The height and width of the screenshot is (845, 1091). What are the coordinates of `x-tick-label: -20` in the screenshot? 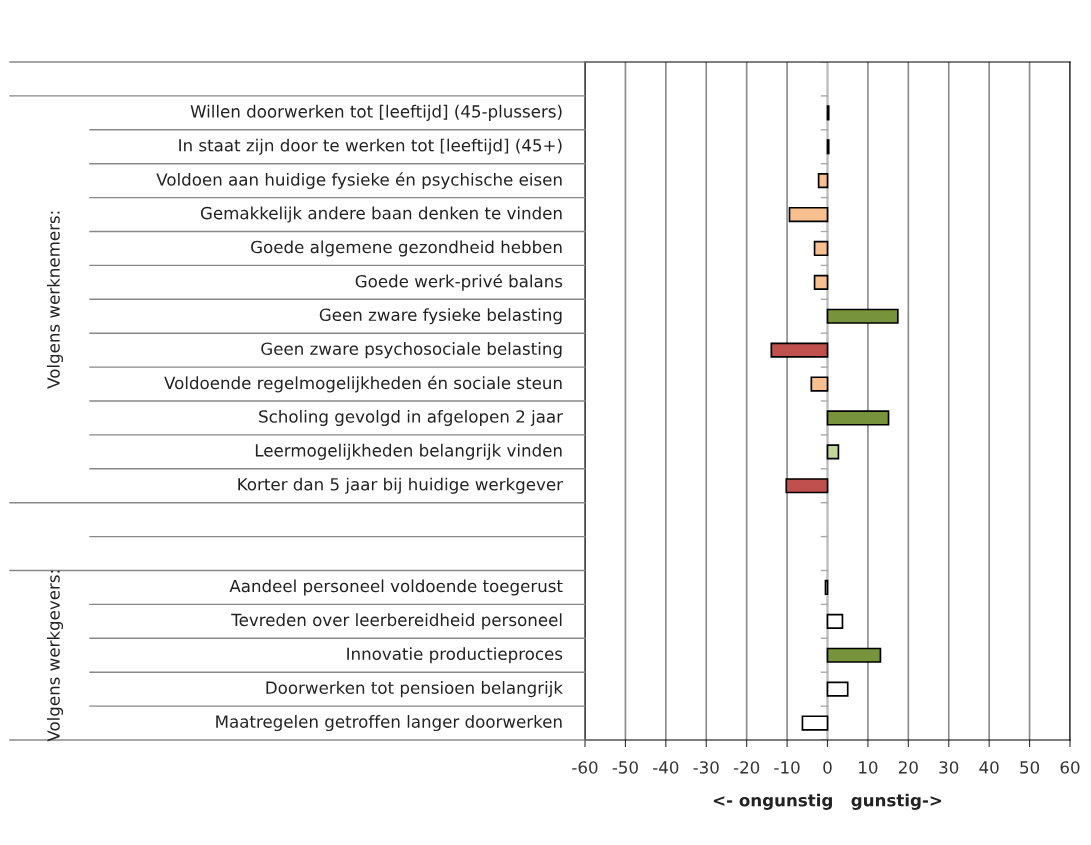 It's located at (746, 767).